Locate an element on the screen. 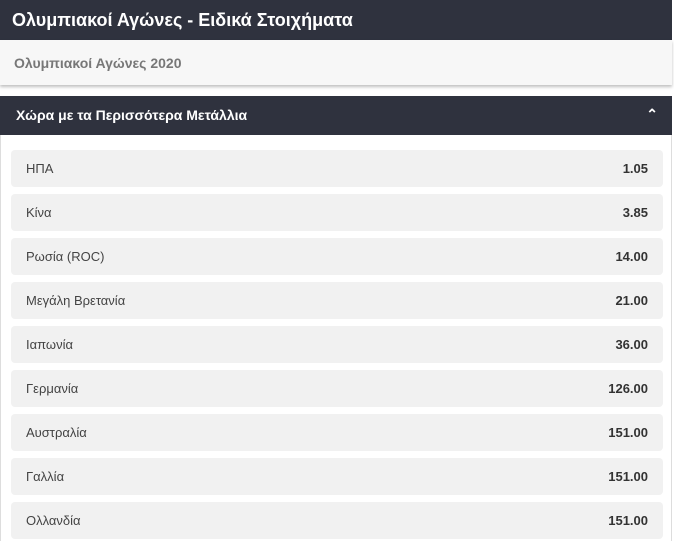  selection-row: Ιαπωνία 36.00 is located at coordinates (337, 344).